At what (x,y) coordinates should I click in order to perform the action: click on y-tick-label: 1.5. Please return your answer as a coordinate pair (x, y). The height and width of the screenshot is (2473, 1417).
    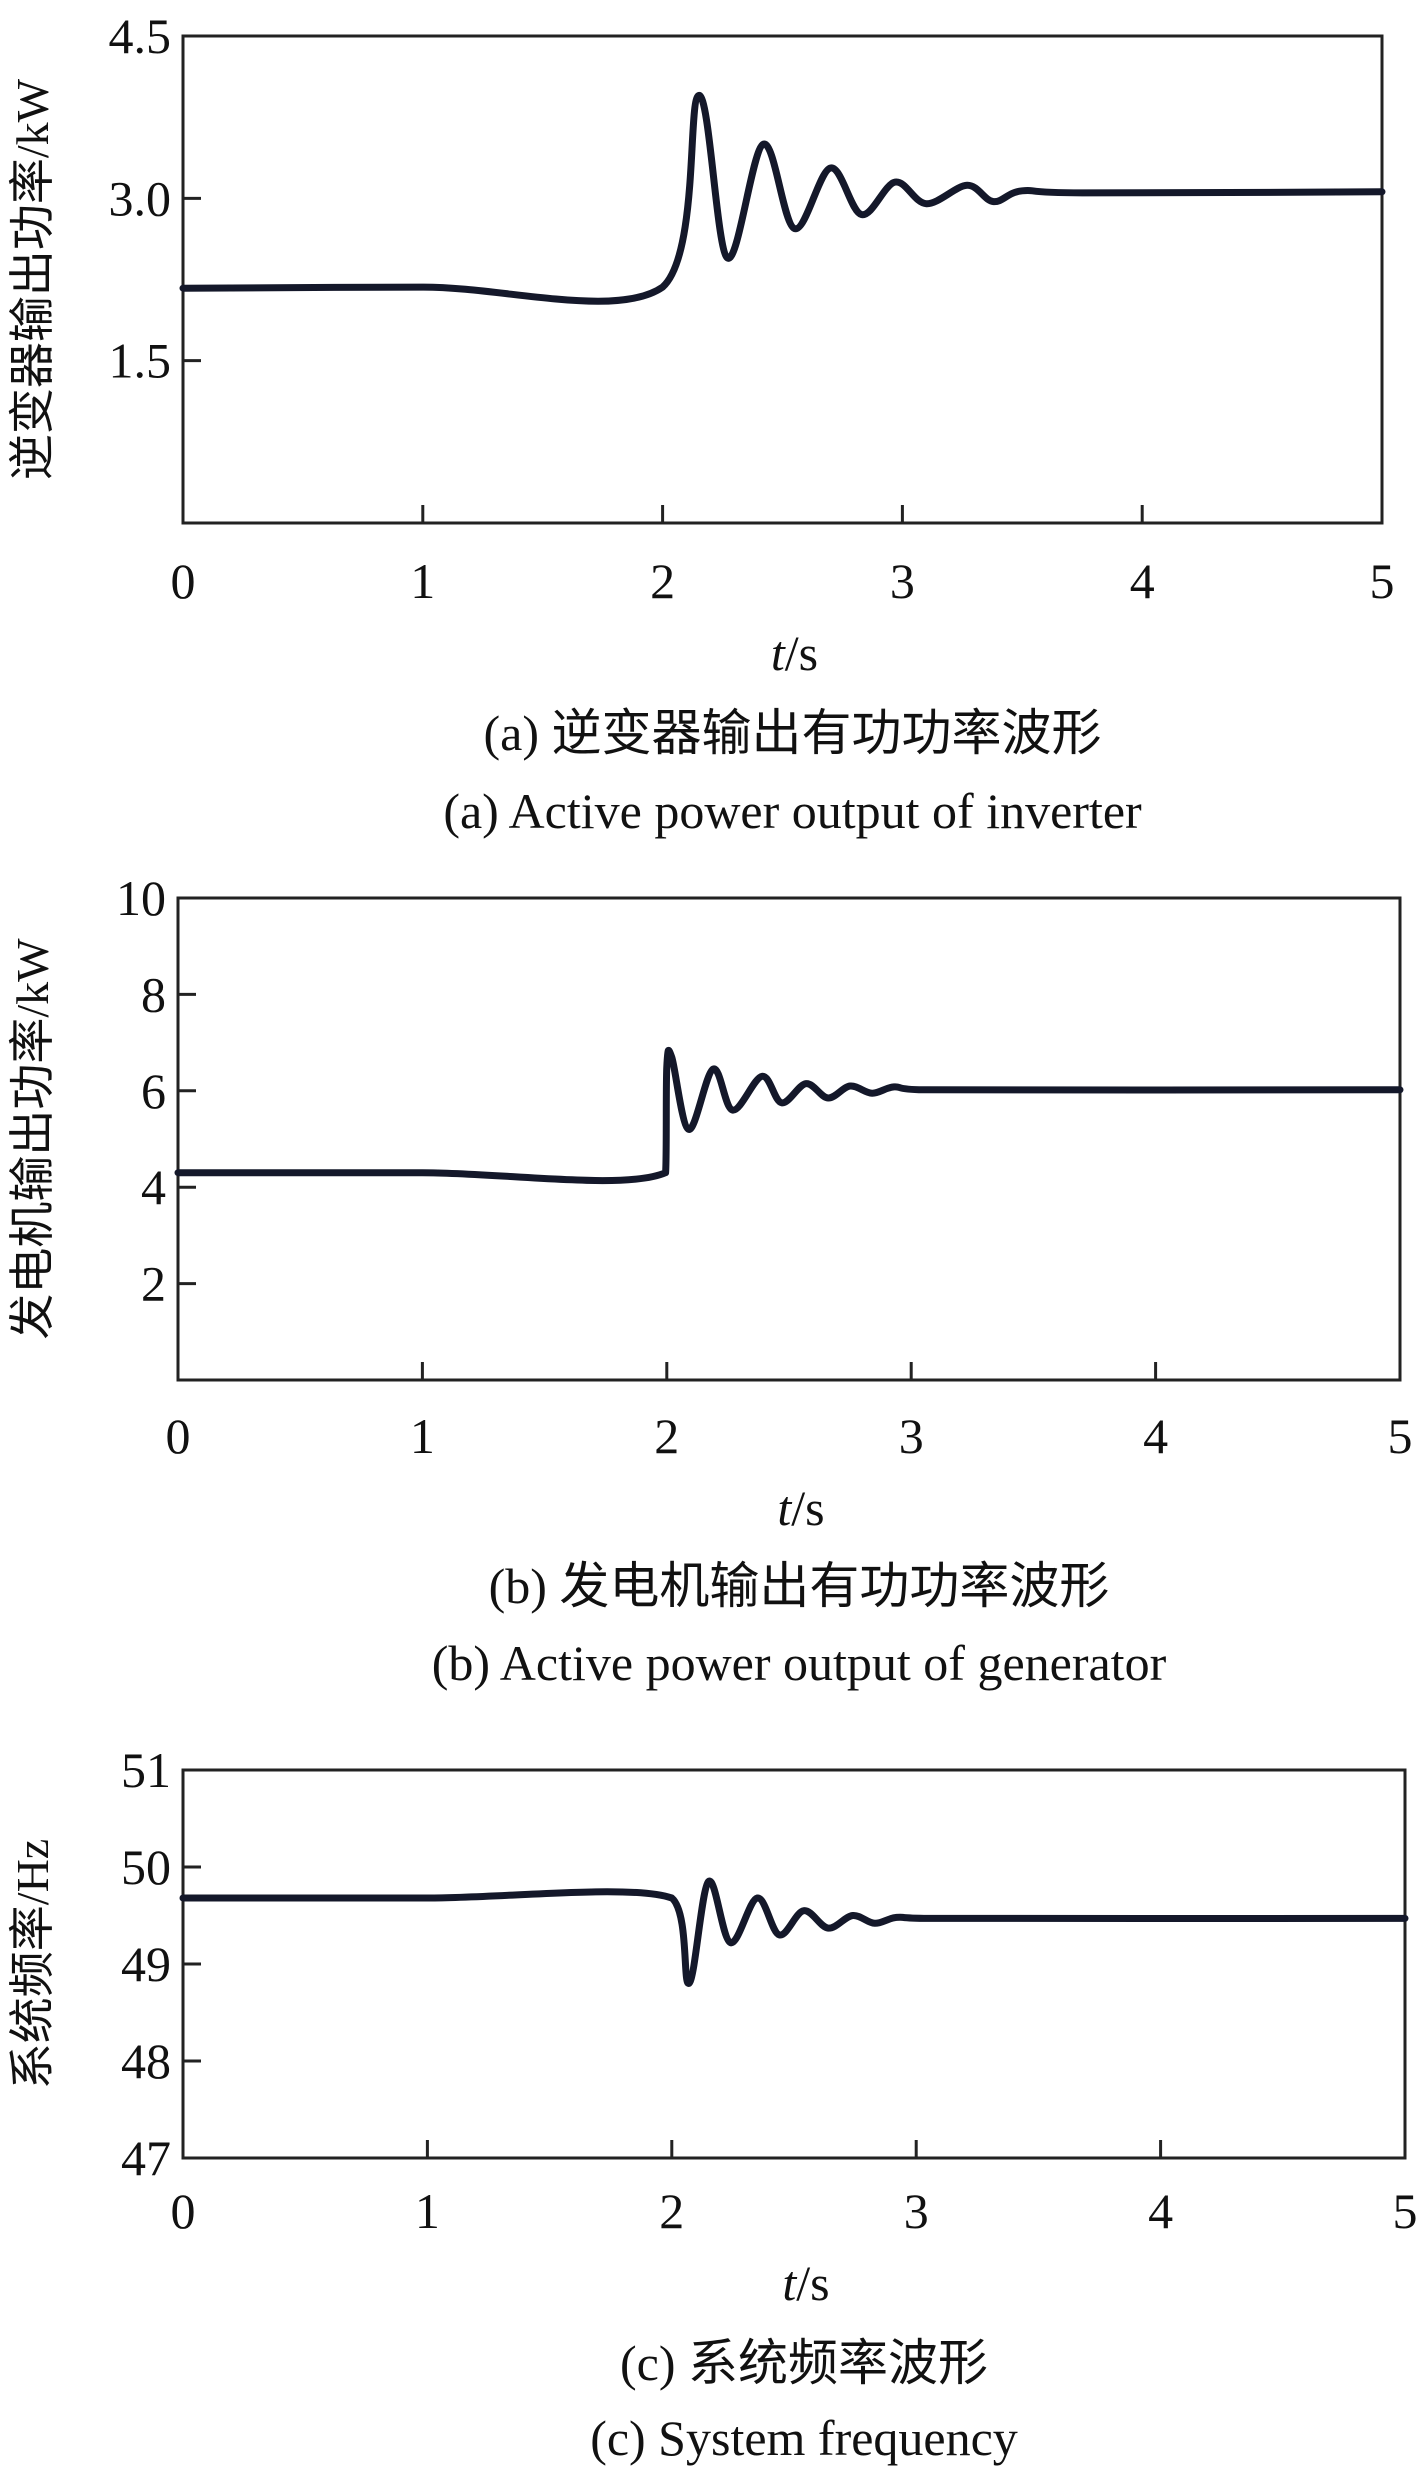
    Looking at the image, I should click on (140, 361).